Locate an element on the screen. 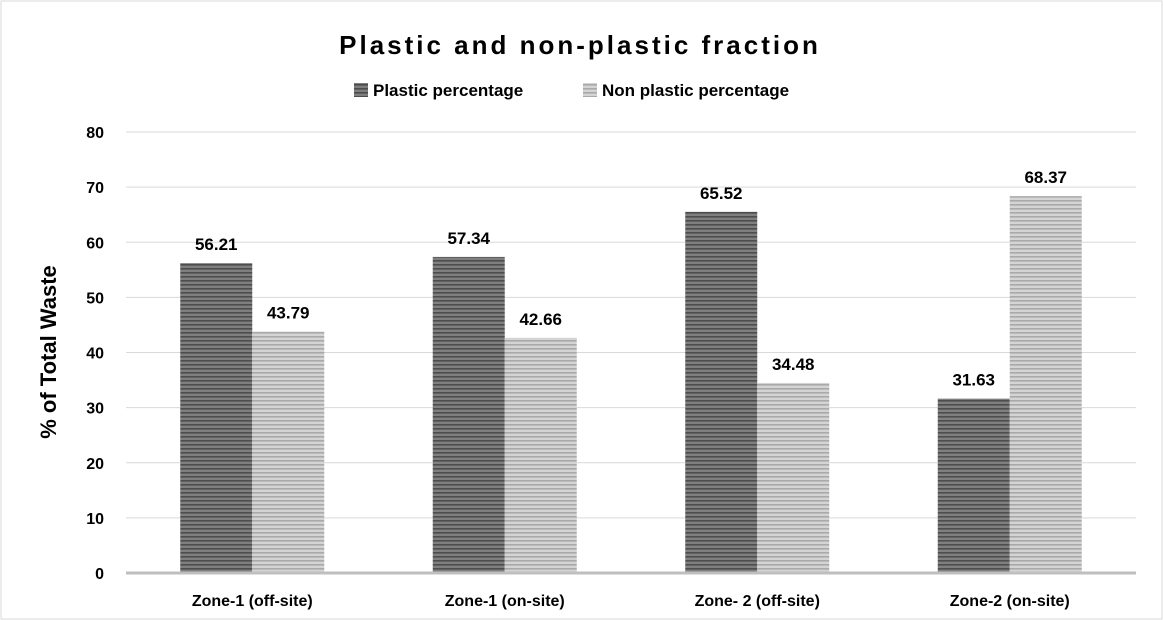  y-tick-label: 70 is located at coordinates (95, 188).